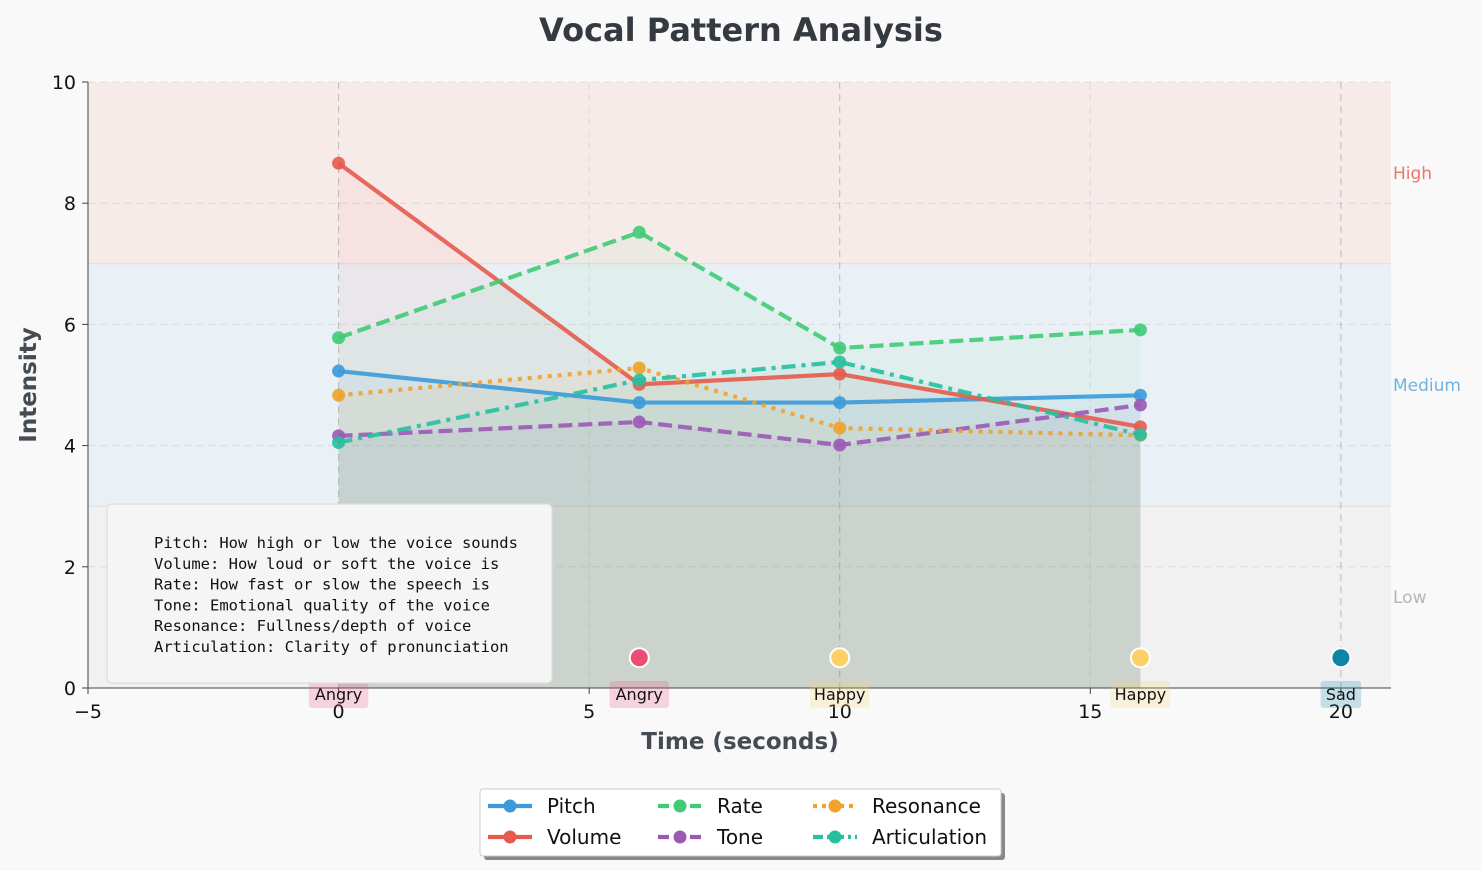  What do you see at coordinates (70, 325) in the screenshot?
I see `y-tick-label: 6` at bounding box center [70, 325].